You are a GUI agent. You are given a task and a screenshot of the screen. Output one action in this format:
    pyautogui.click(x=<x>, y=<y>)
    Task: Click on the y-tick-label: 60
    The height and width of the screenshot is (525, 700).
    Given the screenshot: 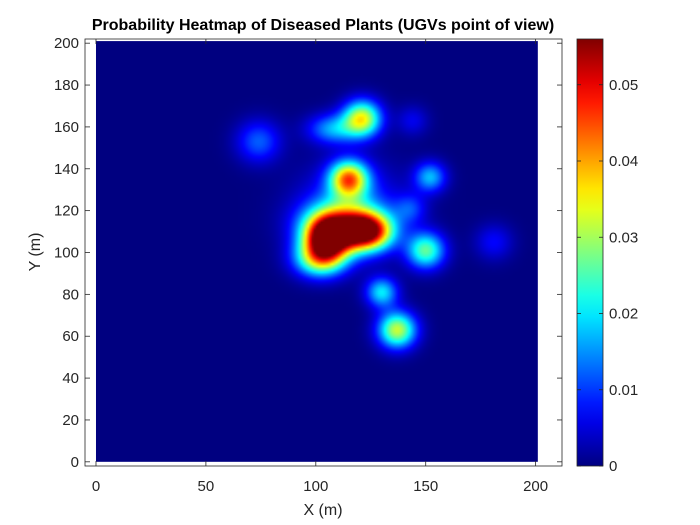 What is the action you would take?
    pyautogui.click(x=70, y=336)
    